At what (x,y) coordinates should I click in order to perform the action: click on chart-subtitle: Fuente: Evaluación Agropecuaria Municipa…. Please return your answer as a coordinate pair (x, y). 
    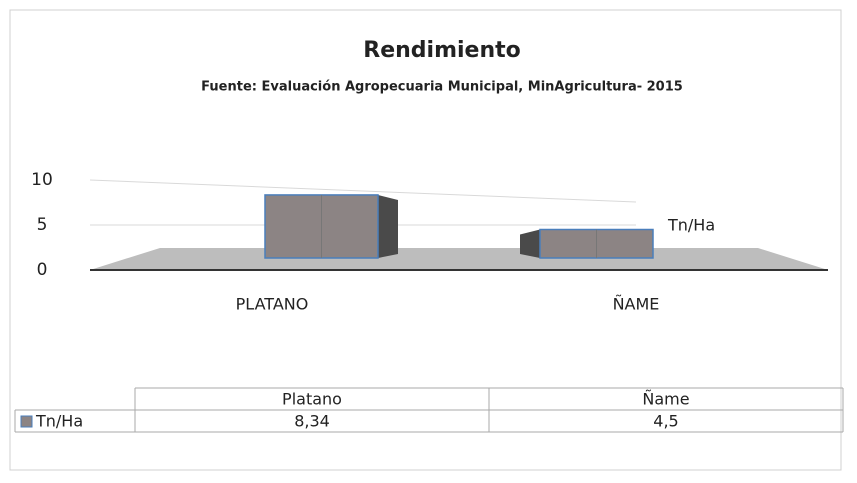
    Looking at the image, I should click on (442, 87).